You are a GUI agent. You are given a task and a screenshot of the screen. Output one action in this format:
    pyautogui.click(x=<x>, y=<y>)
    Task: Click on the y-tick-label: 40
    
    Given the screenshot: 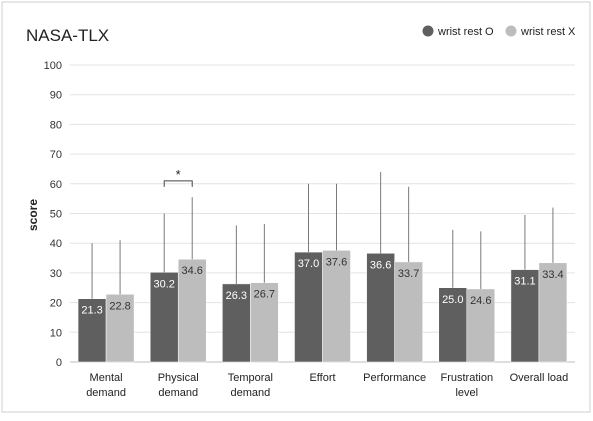 What is the action you would take?
    pyautogui.click(x=56, y=244)
    